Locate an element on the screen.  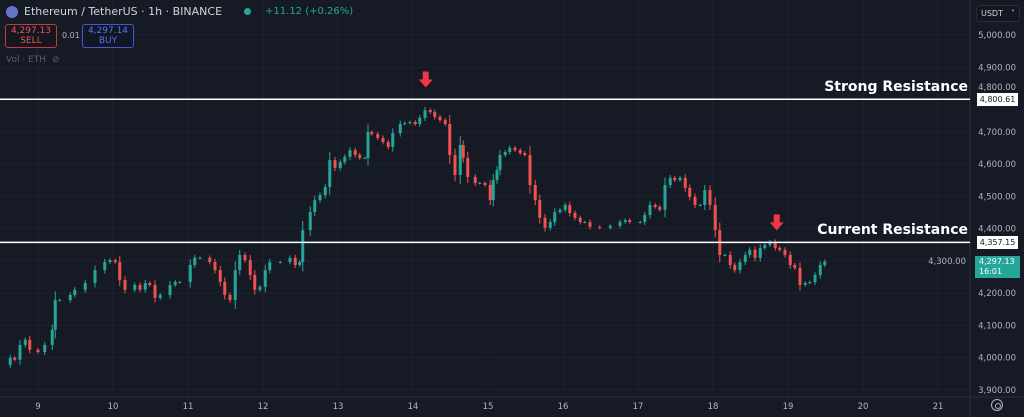
time-axis: 9 10 11 12 13 14 15 16 17 18 19 20 21 is located at coordinates (489, 407).